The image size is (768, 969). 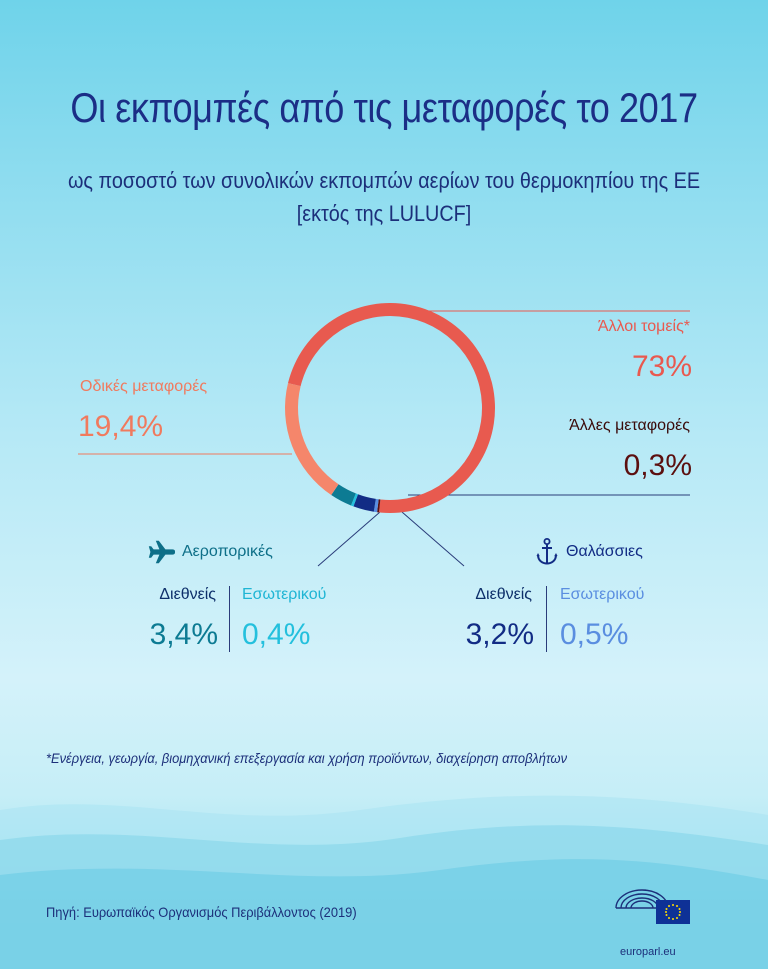 I want to click on maritime-dom-value: 0,5%, so click(x=594, y=634).